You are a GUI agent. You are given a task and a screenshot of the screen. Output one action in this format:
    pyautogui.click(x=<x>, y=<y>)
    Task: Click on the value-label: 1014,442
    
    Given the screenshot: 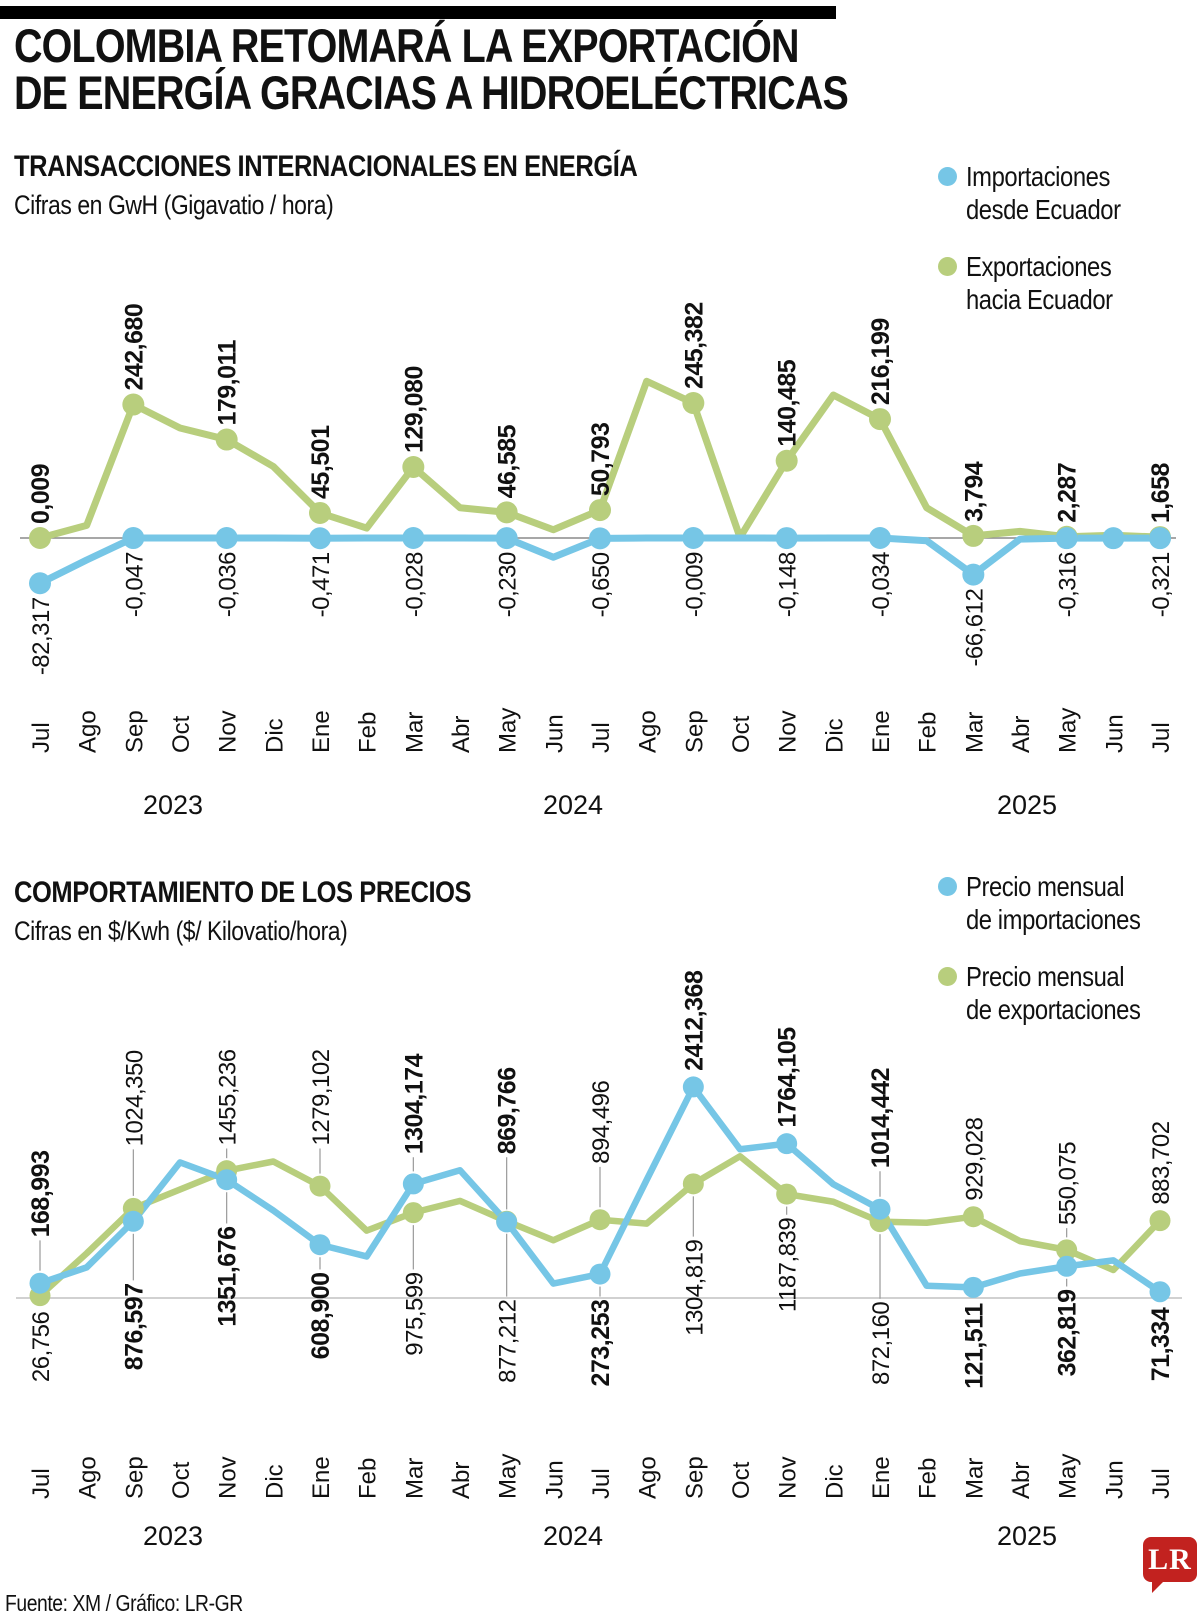 What is the action you would take?
    pyautogui.click(x=881, y=1118)
    